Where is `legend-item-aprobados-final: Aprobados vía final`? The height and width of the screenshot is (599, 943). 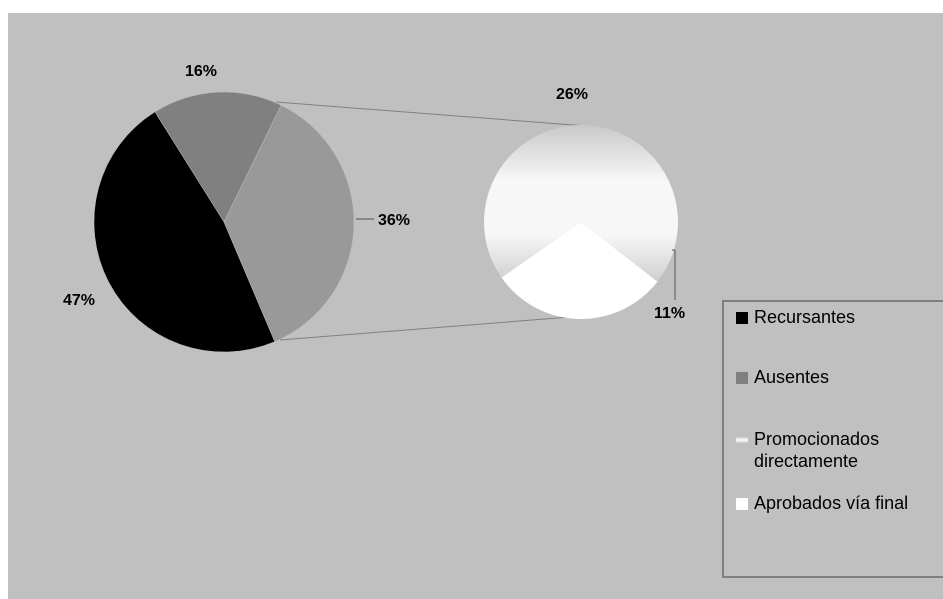 legend-item-aprobados-final: Aprobados vía final is located at coordinates (839, 503).